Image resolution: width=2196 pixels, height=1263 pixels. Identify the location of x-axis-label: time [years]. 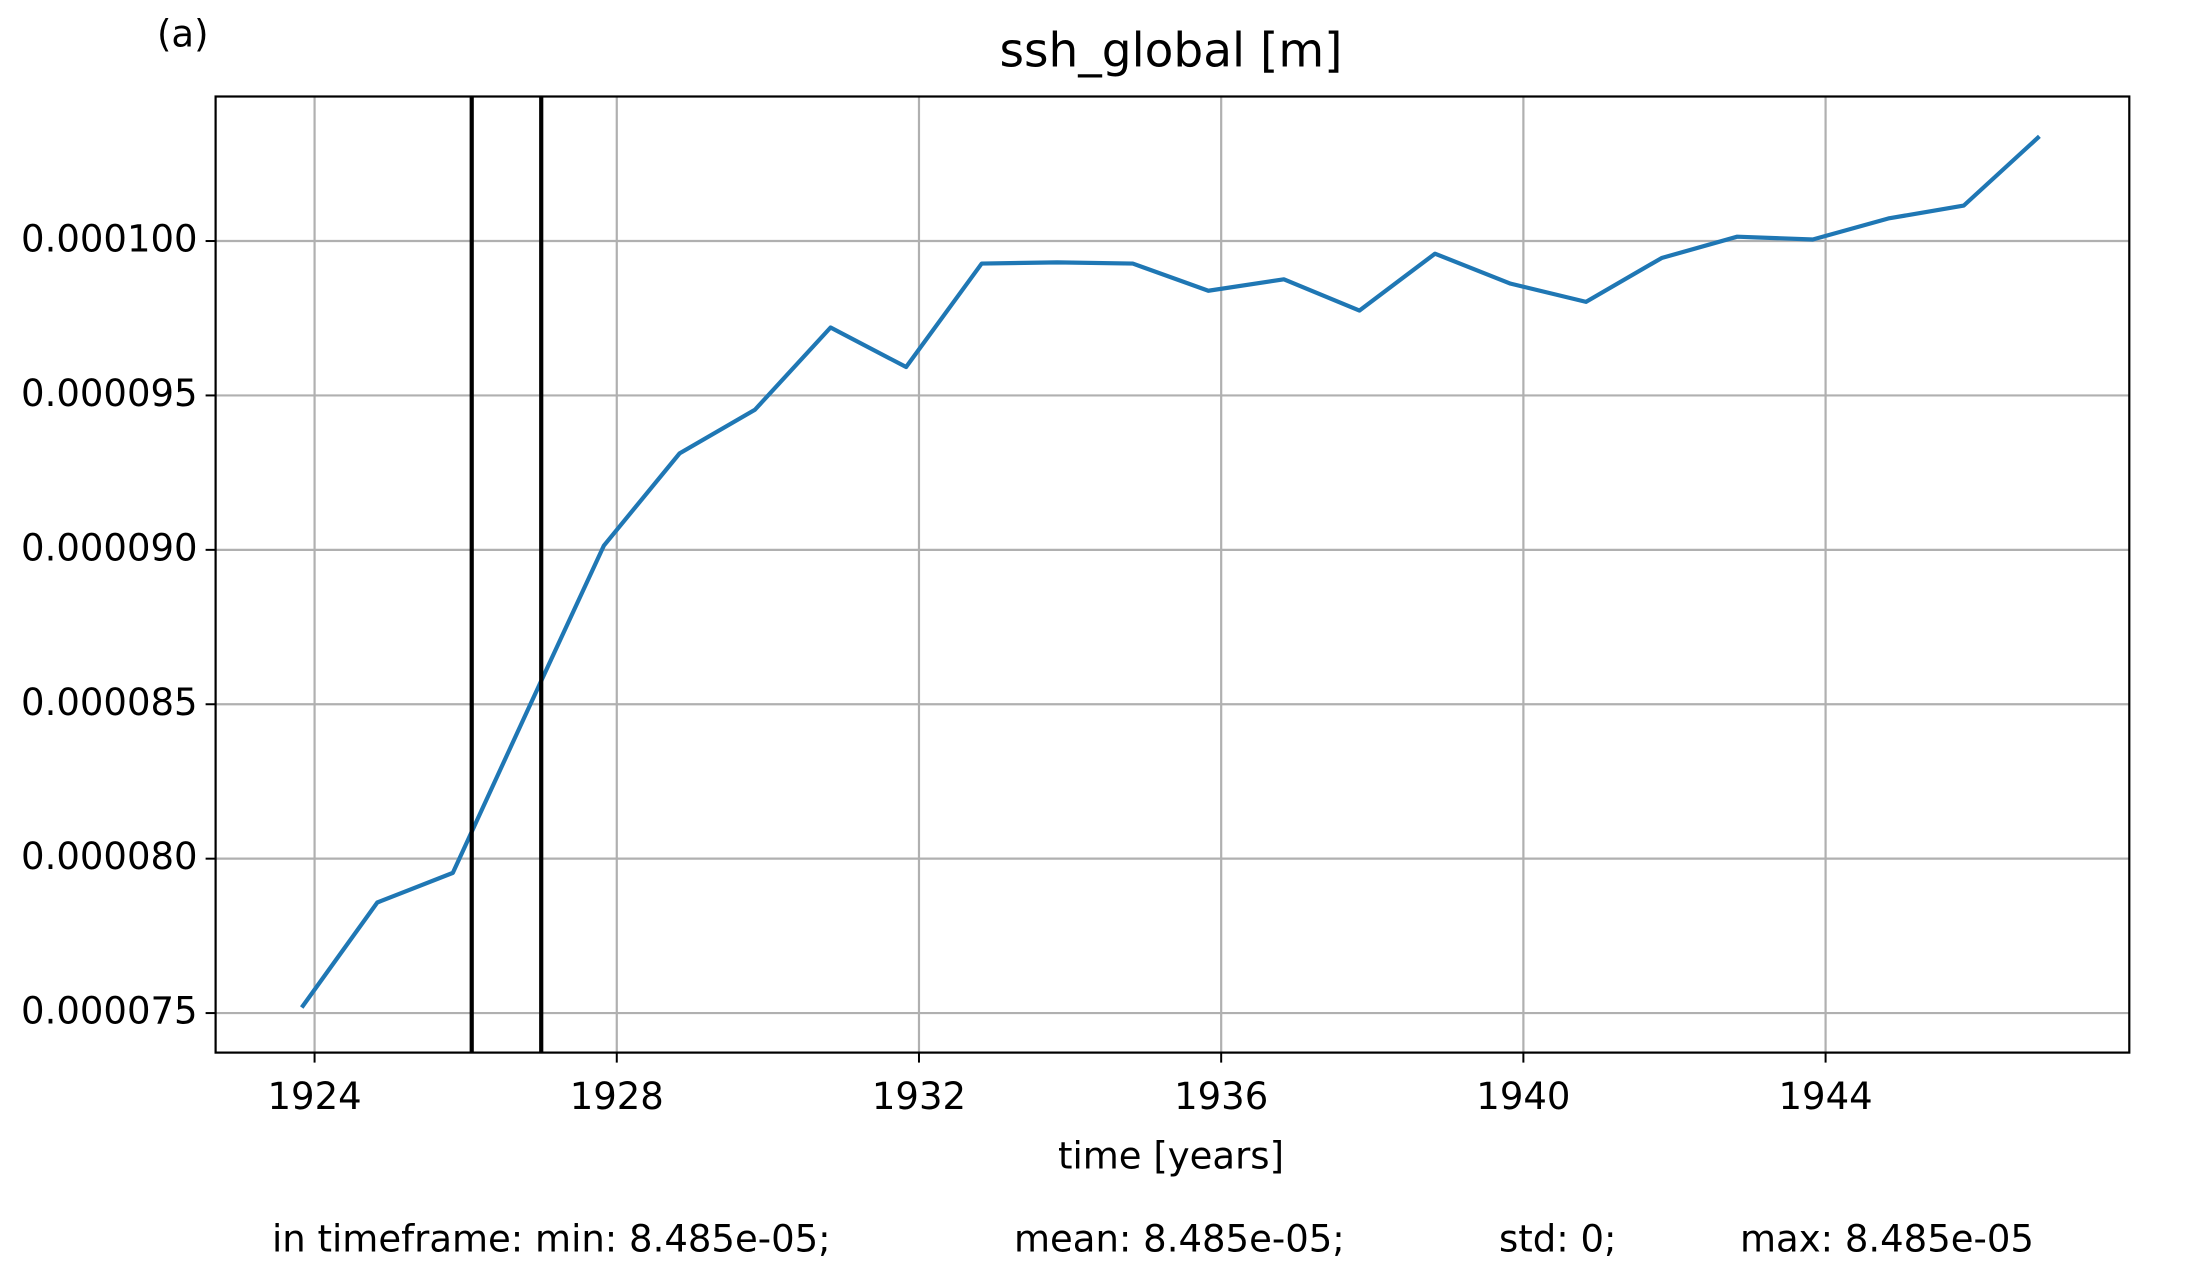
(1171, 1156).